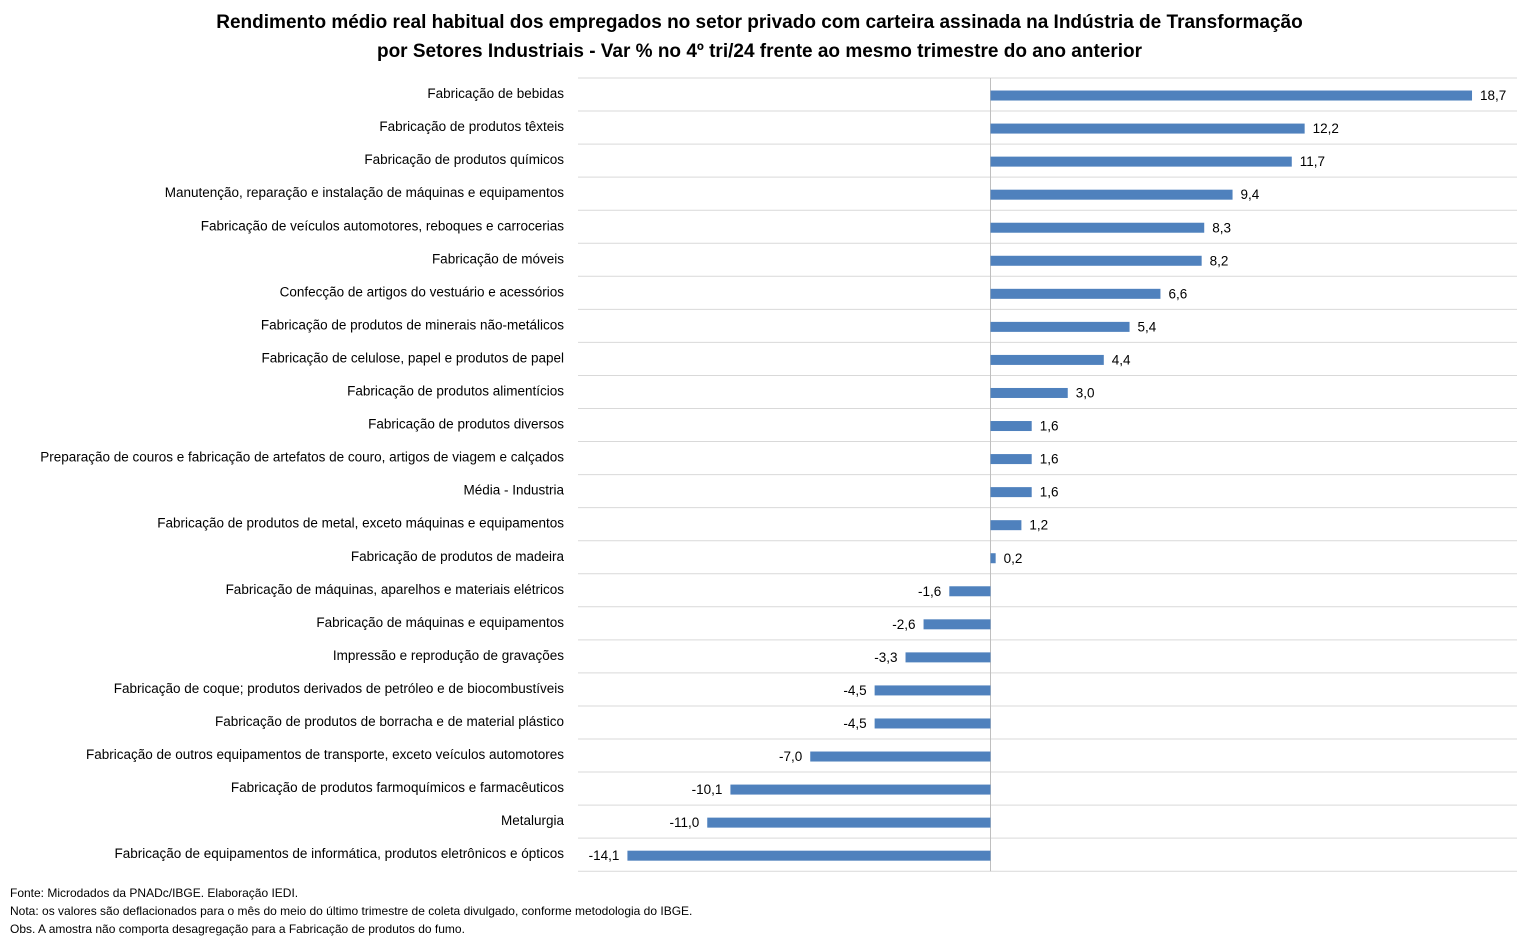 Image resolution: width=1519 pixels, height=947 pixels. I want to click on value-label: 5,4, so click(1147, 326).